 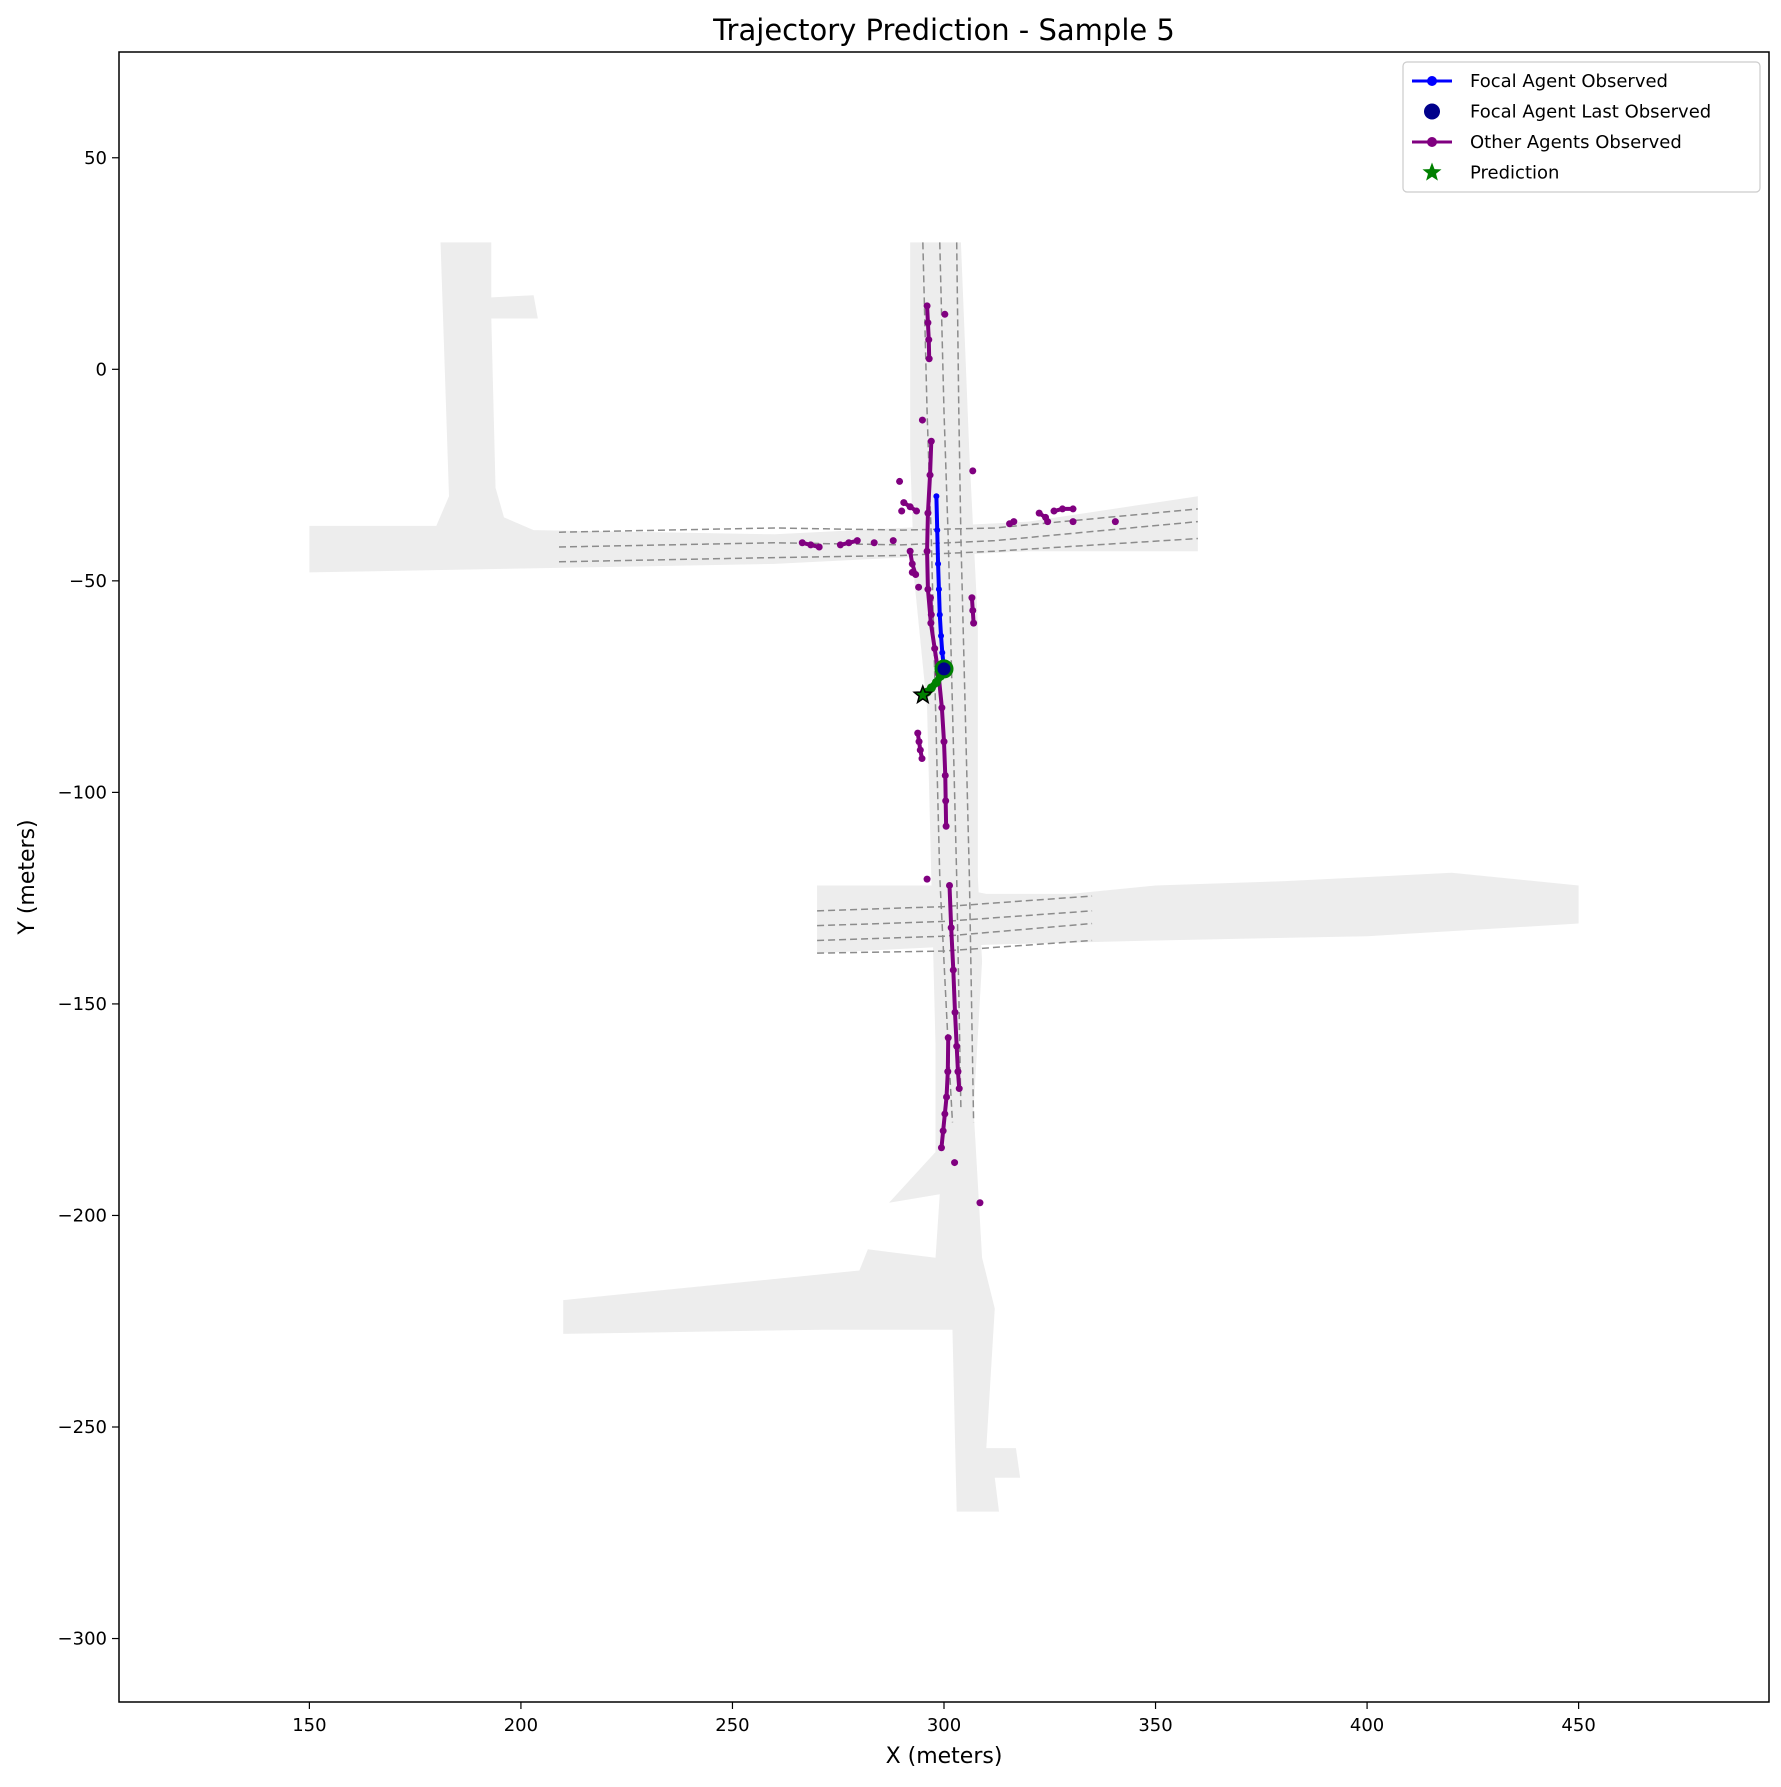 What do you see at coordinates (1367, 1725) in the screenshot?
I see `x-tick-label: 400` at bounding box center [1367, 1725].